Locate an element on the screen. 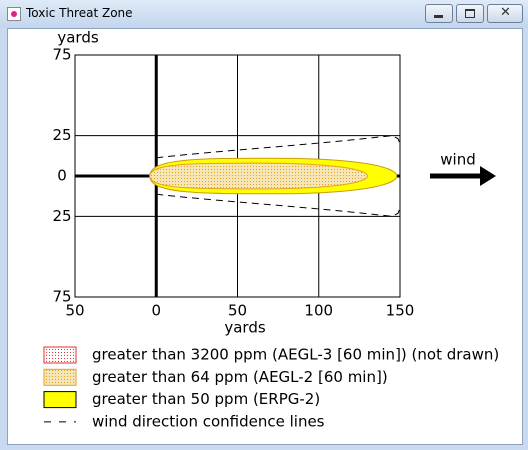 The width and height of the screenshot is (528, 450). app-icon is located at coordinates (14, 14).